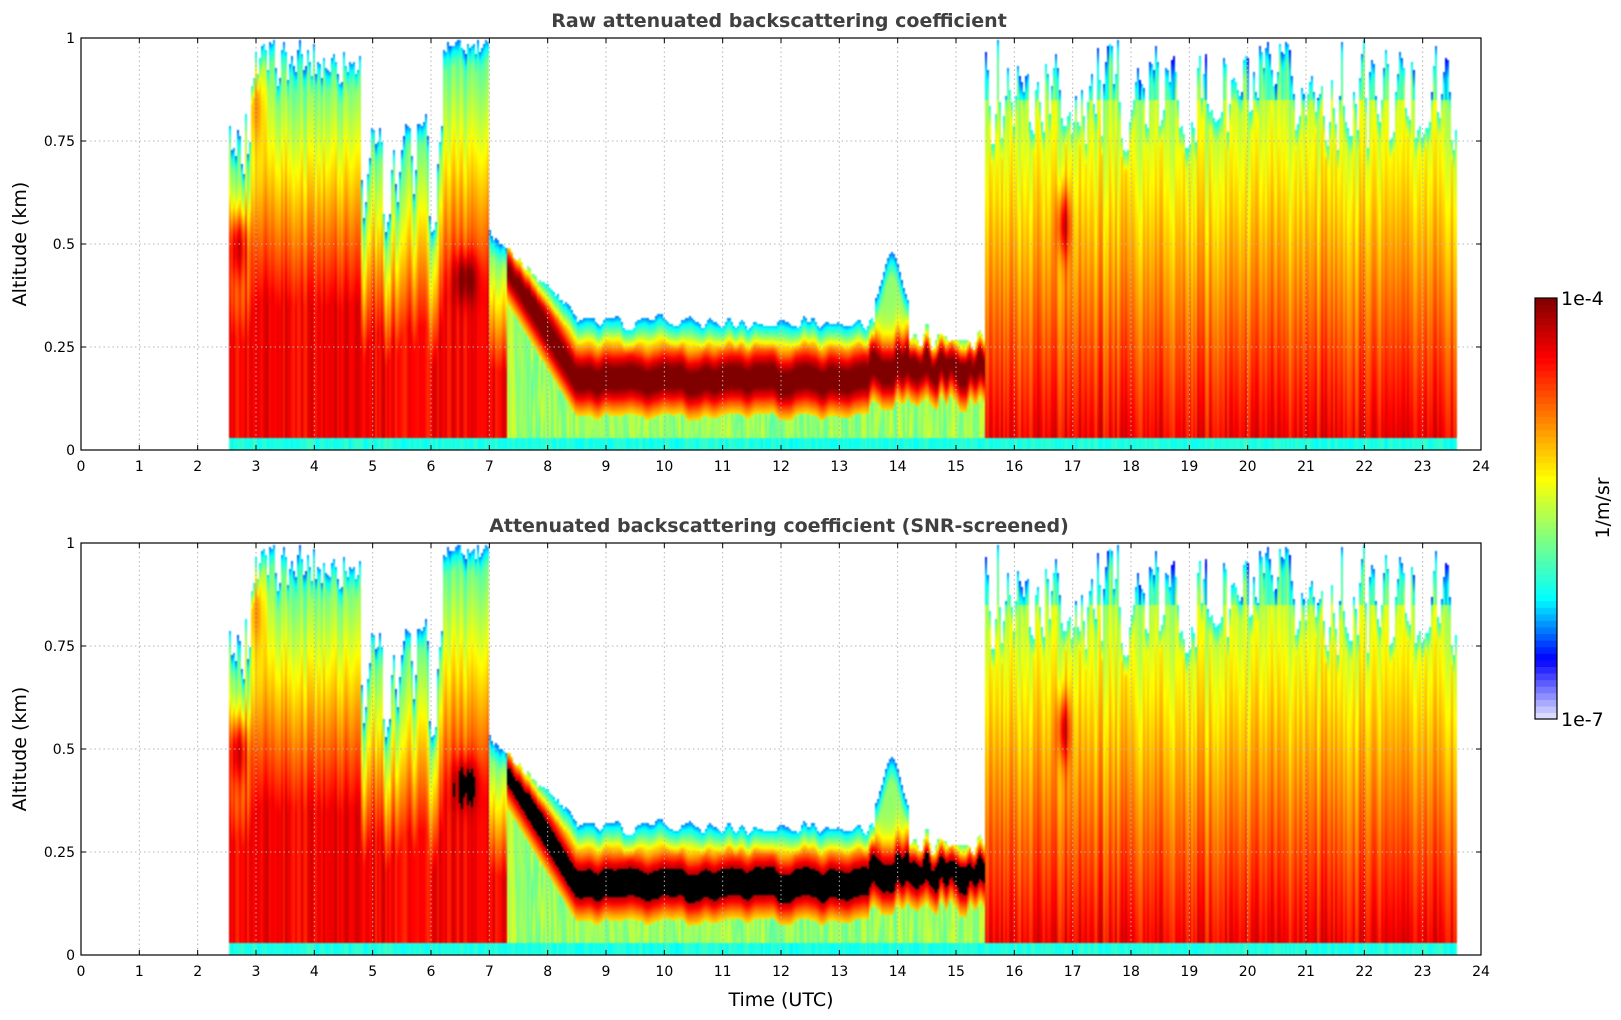 The width and height of the screenshot is (1621, 1020). Describe the element at coordinates (1481, 972) in the screenshot. I see `x-tick-label: 24` at that location.